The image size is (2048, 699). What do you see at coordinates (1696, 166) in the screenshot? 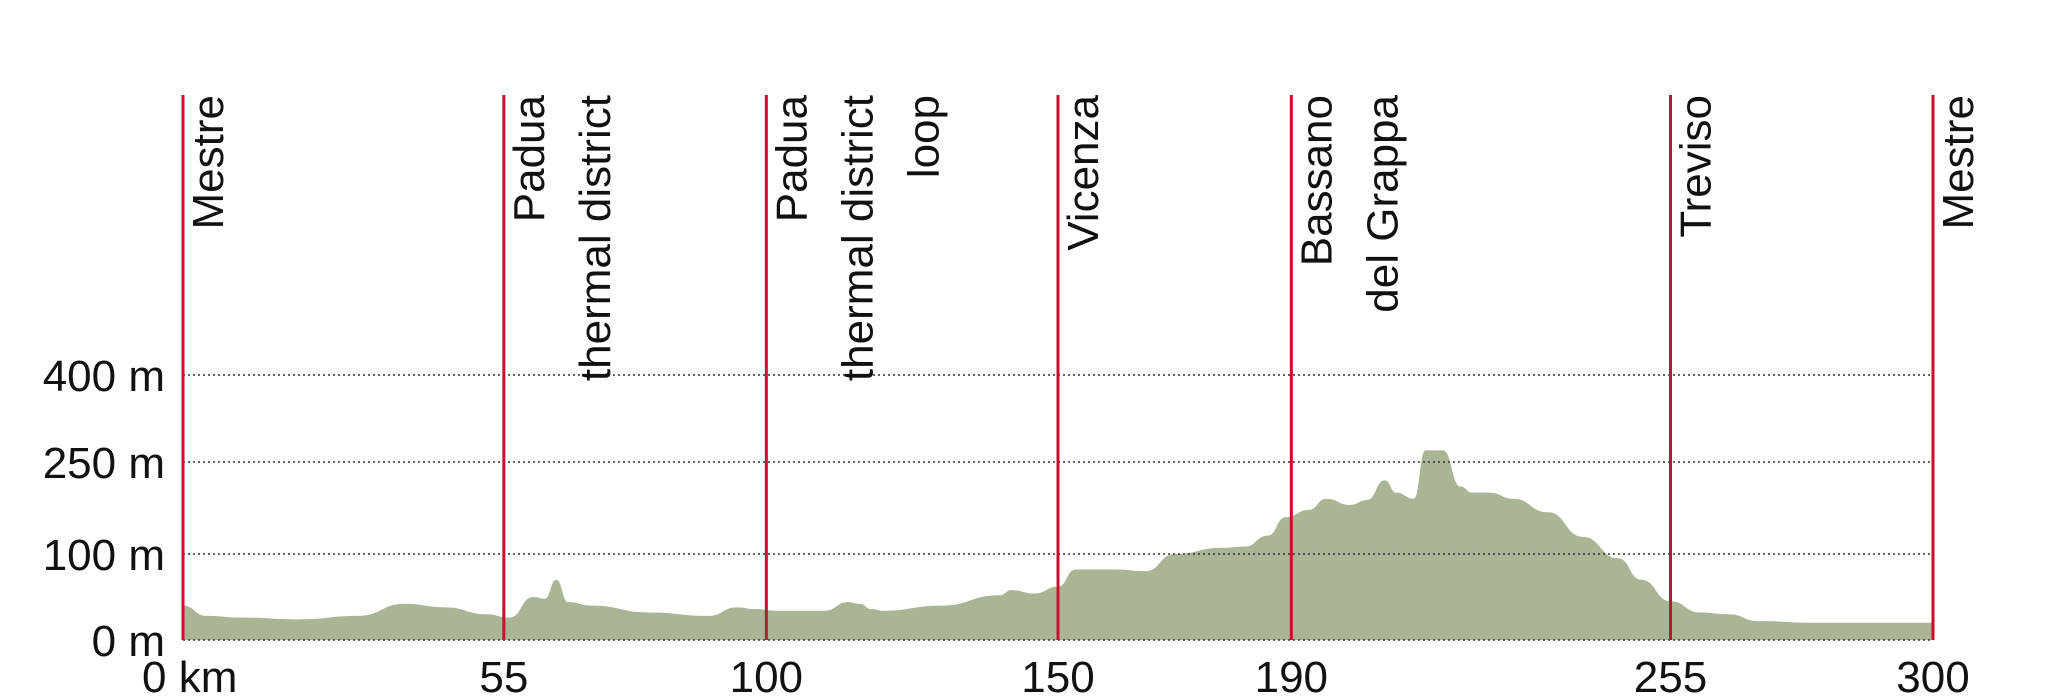
I see `place-label-5-0: Treviso` at bounding box center [1696, 166].